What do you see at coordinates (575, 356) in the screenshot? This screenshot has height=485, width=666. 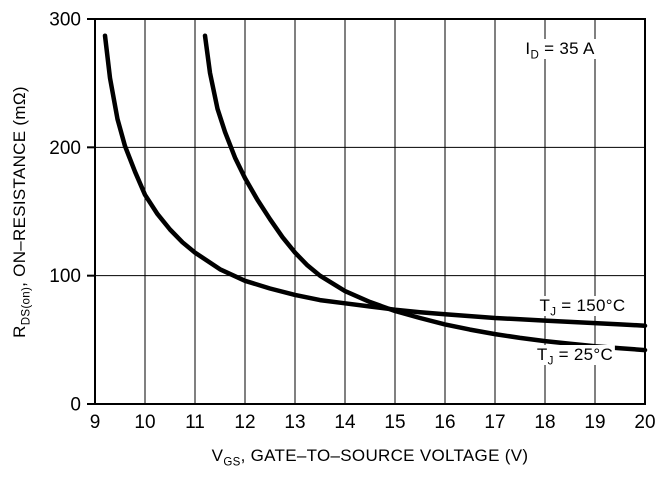 I see `tj-25-label: TJ = 25°C` at bounding box center [575, 356].